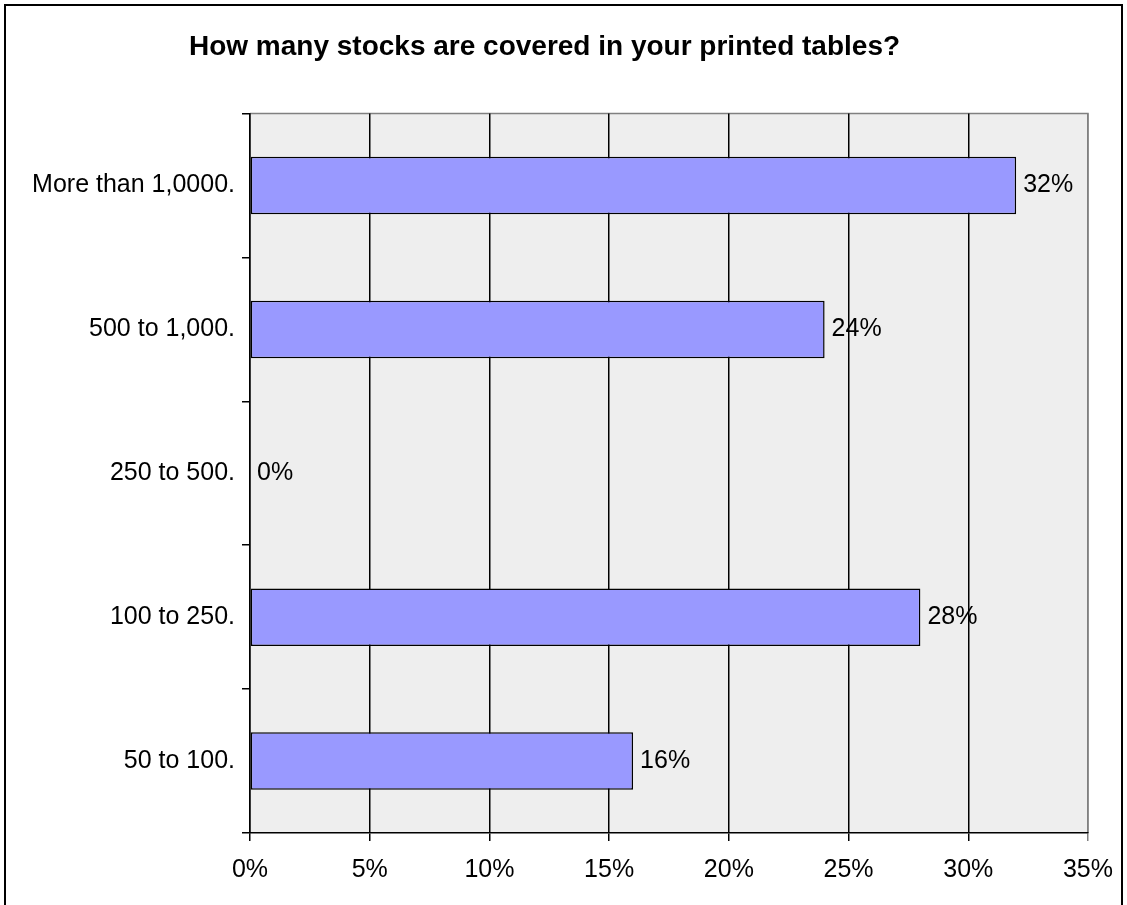 This screenshot has height=905, width=1127. What do you see at coordinates (369, 867) in the screenshot?
I see `x-tick-label: 5%` at bounding box center [369, 867].